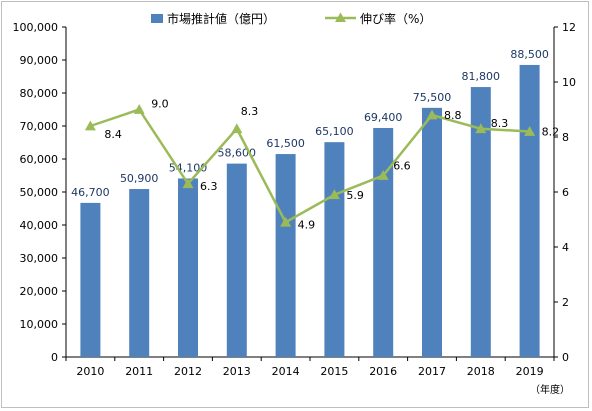 The width and height of the screenshot is (592, 411). Describe the element at coordinates (355, 195) in the screenshot. I see `line-data-label: 5.9` at that location.